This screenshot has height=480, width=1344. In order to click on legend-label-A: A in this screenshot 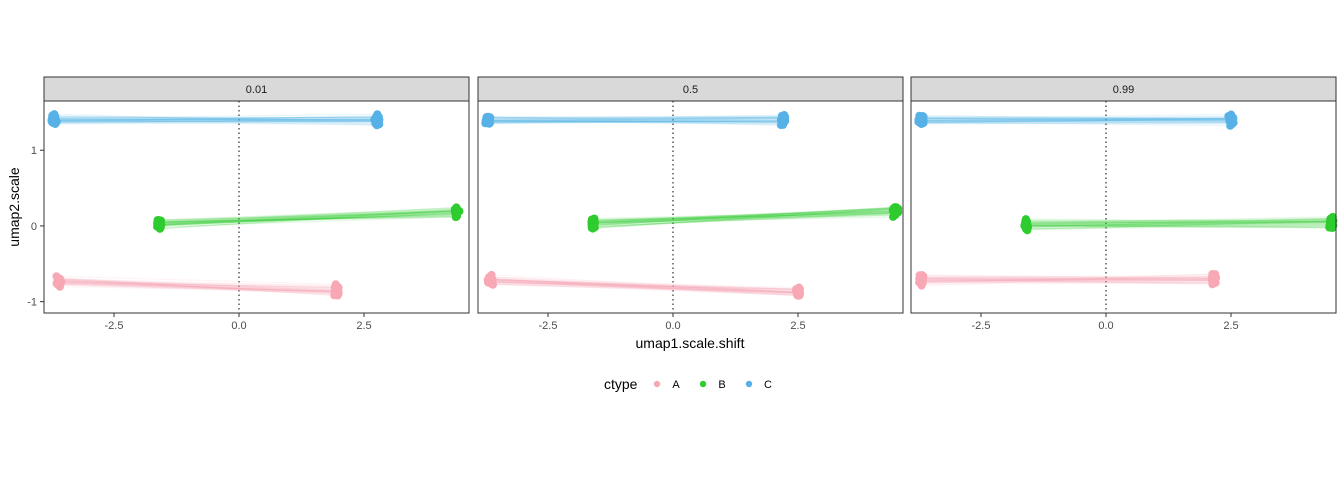, I will do `click(676, 385)`.